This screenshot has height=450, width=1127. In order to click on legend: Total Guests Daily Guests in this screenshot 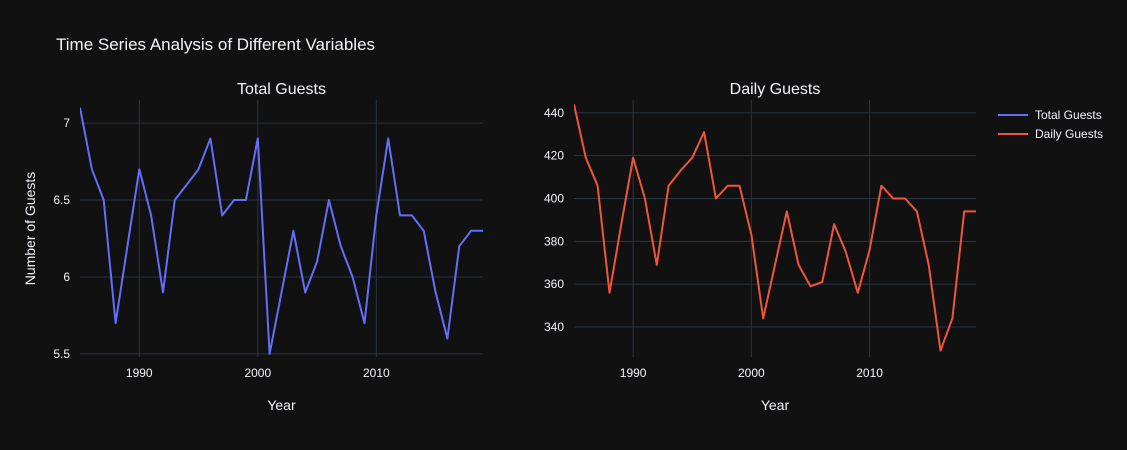, I will do `click(1050, 124)`.